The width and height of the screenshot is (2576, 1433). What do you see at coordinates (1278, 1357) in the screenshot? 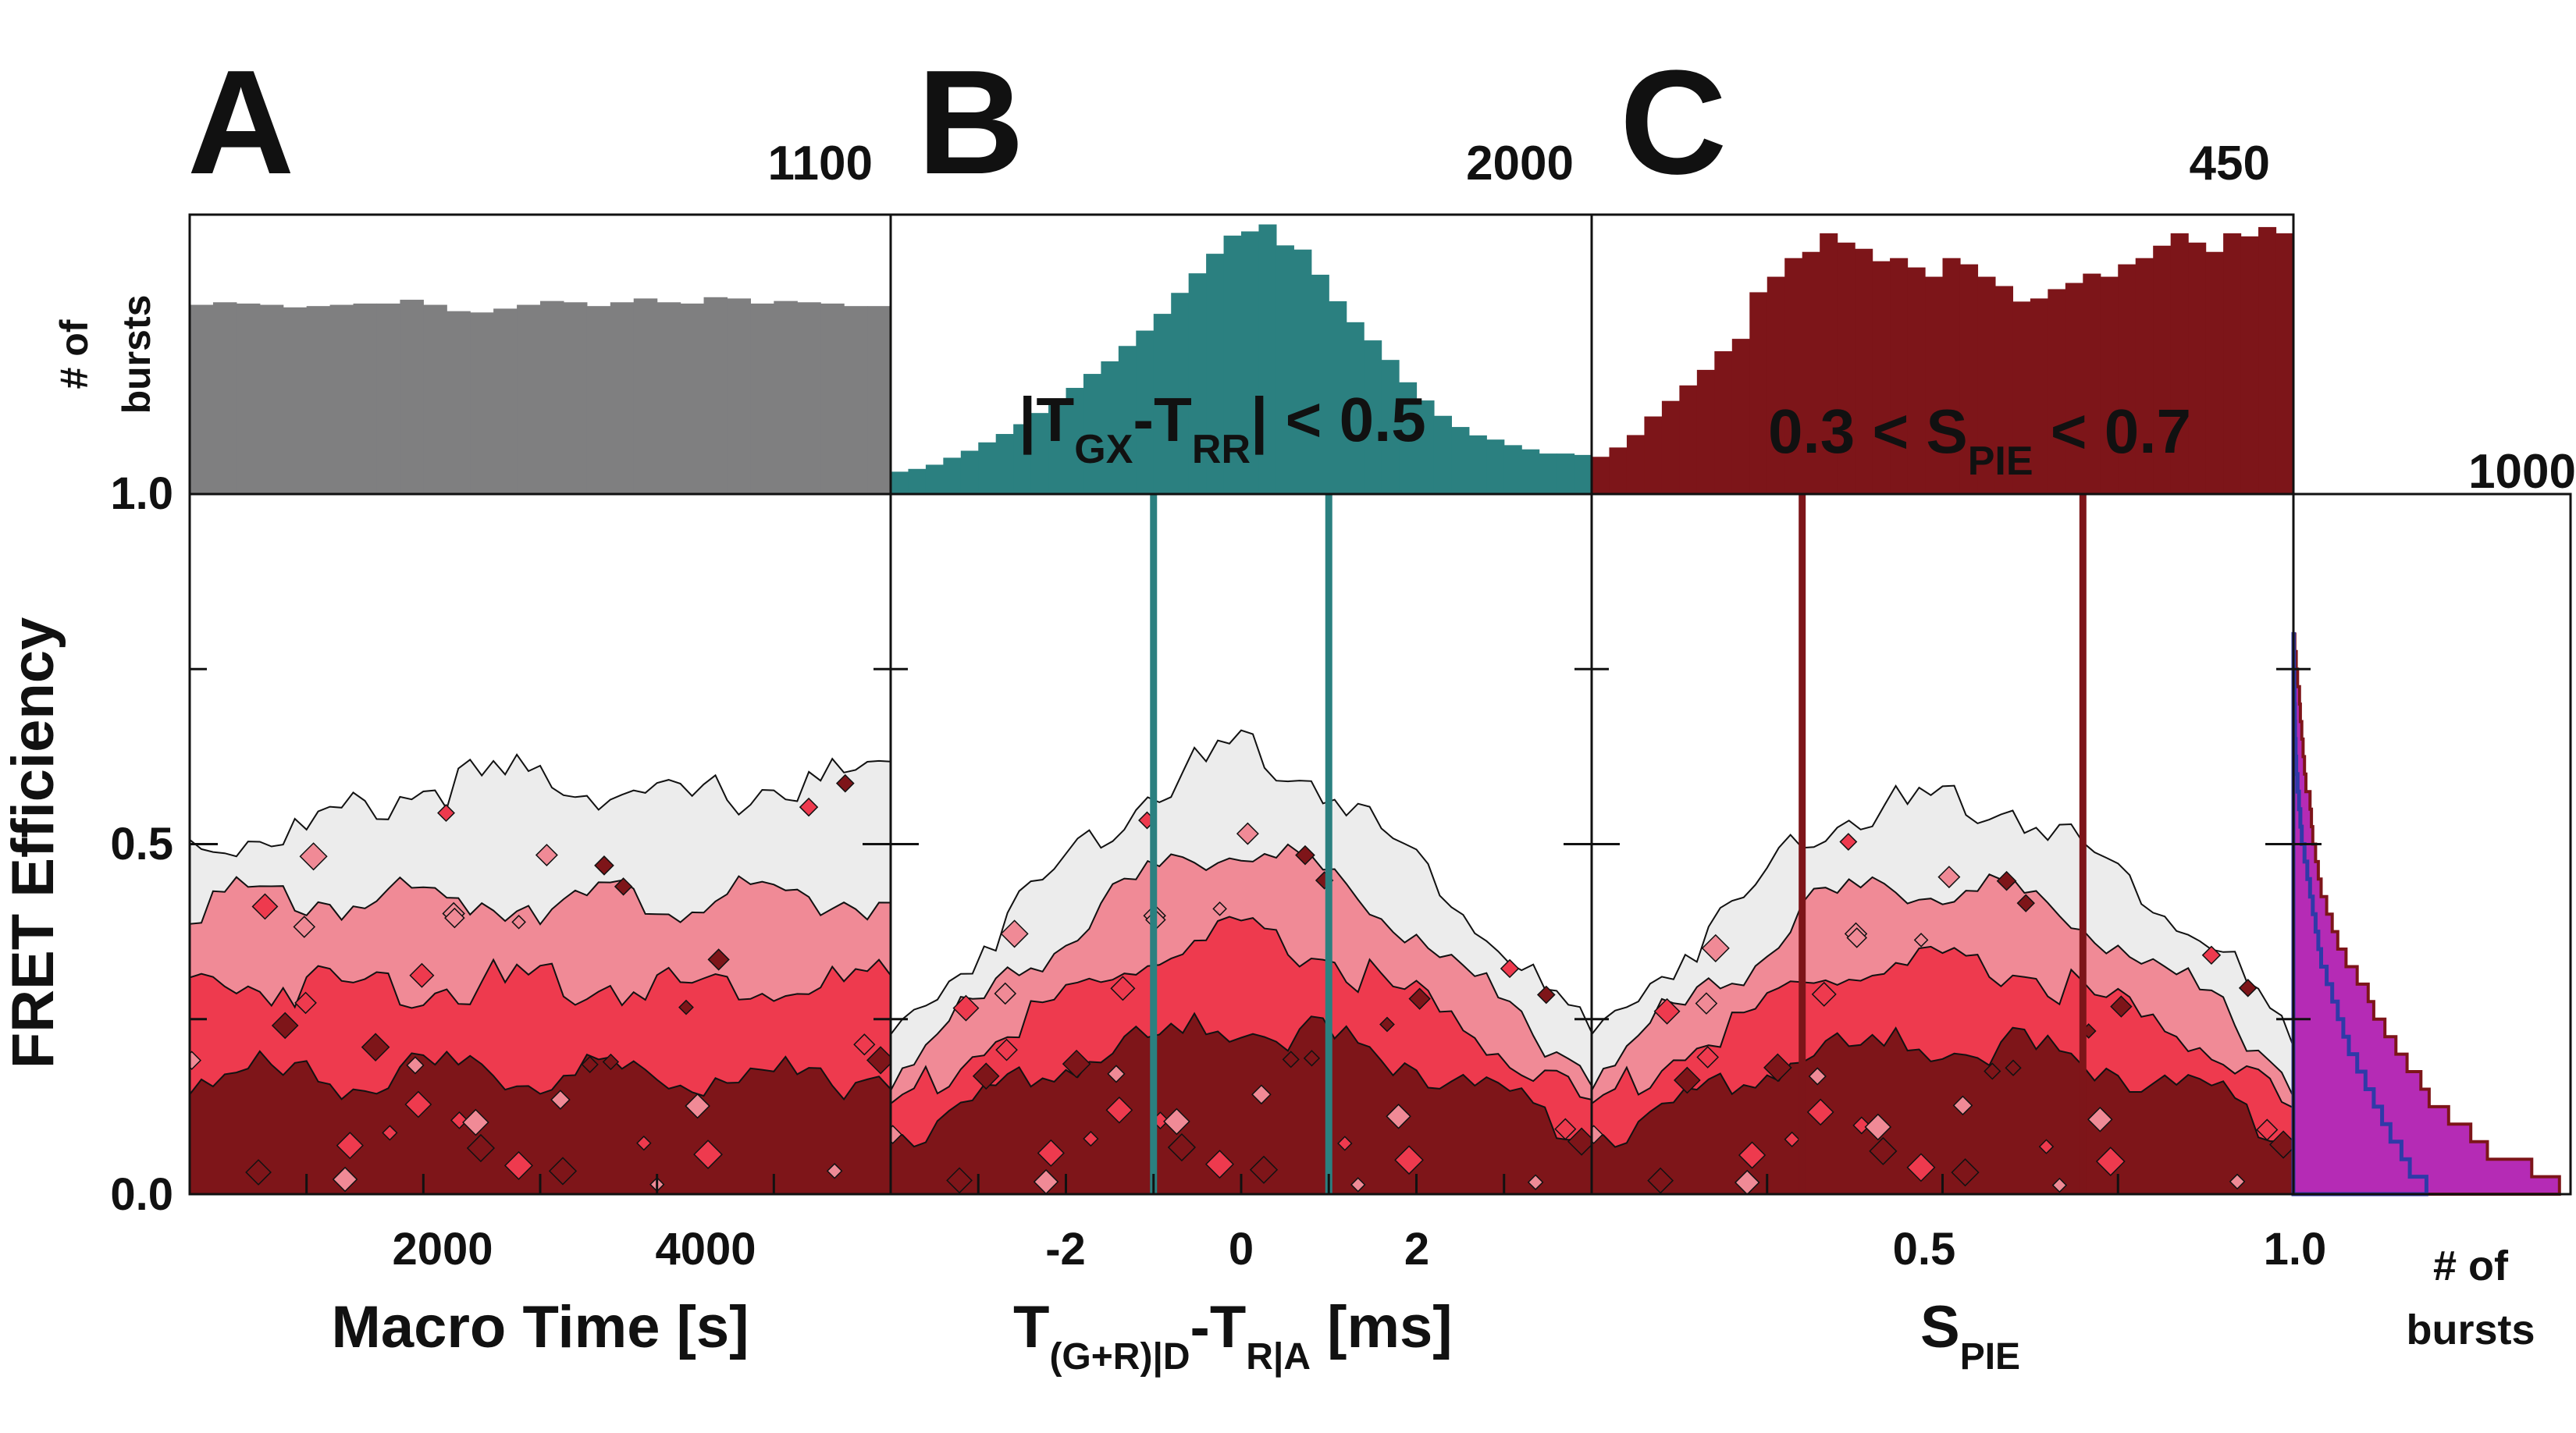
I see `x-axis-title-b-sub2: R|A` at bounding box center [1278, 1357].